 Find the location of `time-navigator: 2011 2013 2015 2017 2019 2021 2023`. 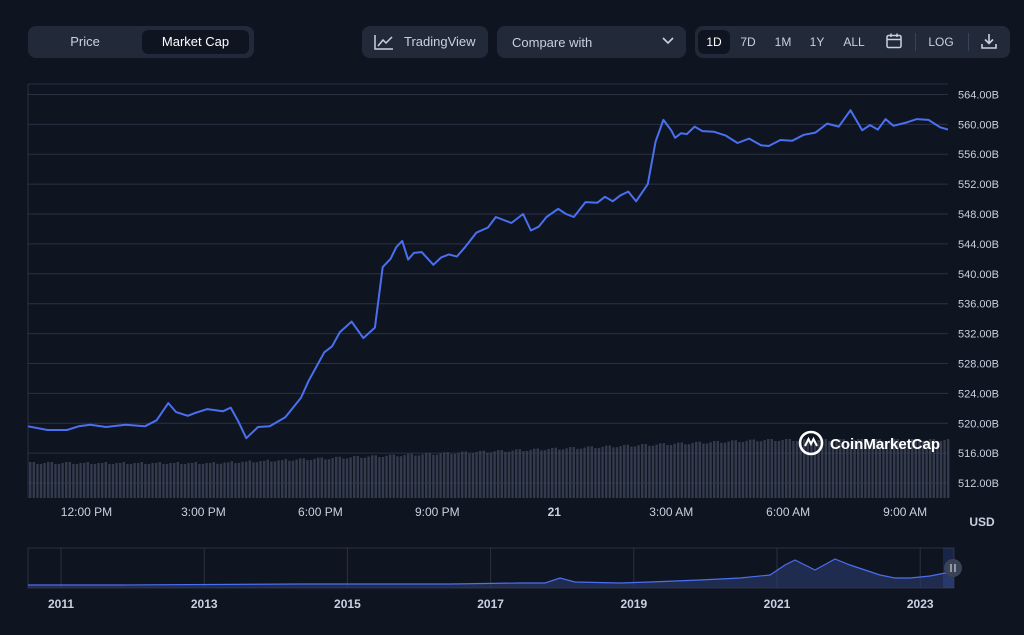

time-navigator: 2011 2013 2015 2017 2019 2021 2023 is located at coordinates (494, 579).